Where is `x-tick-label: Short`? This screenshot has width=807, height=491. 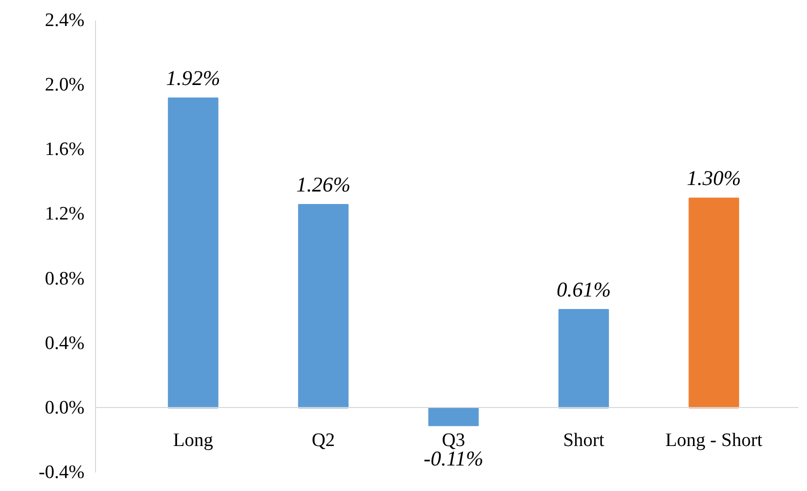
x-tick-label: Short is located at coordinates (584, 440).